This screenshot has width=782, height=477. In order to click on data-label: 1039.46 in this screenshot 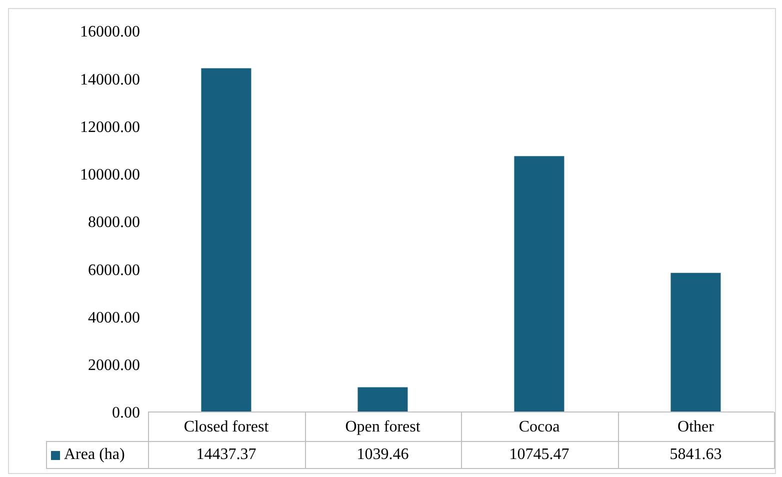, I will do `click(383, 455)`.